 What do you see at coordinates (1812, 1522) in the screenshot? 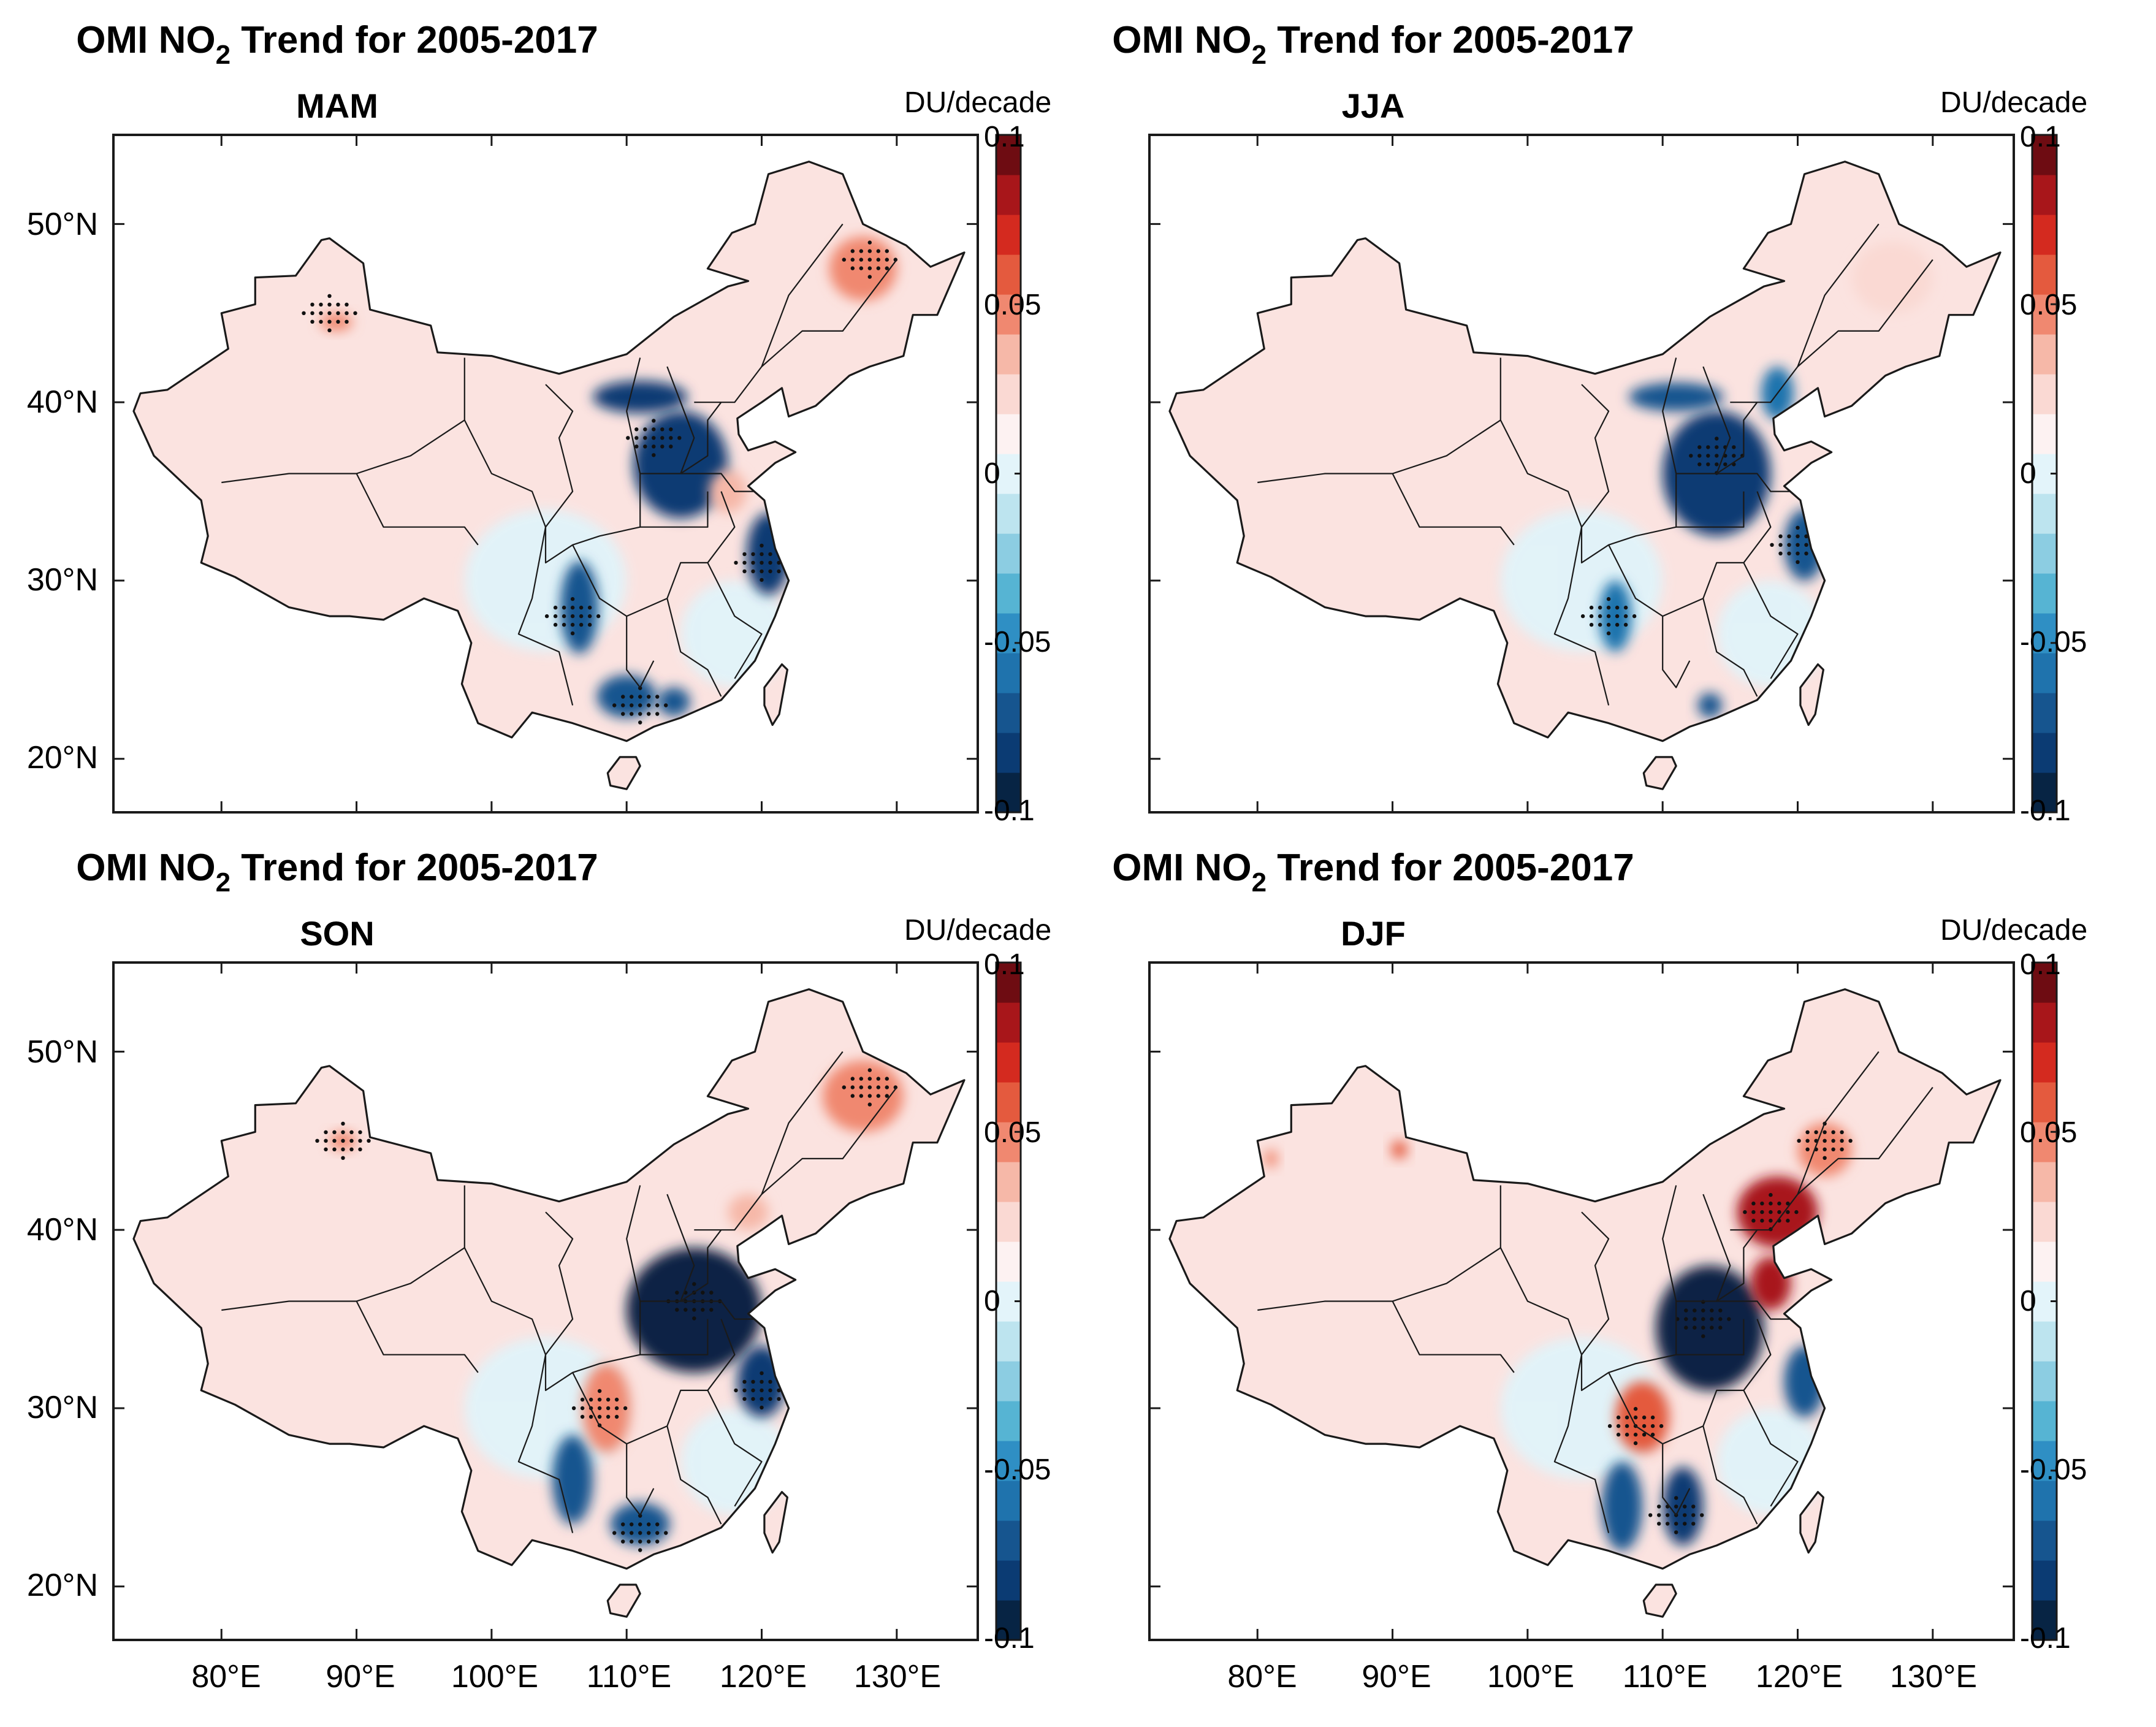
I see `island-outline` at bounding box center [1812, 1522].